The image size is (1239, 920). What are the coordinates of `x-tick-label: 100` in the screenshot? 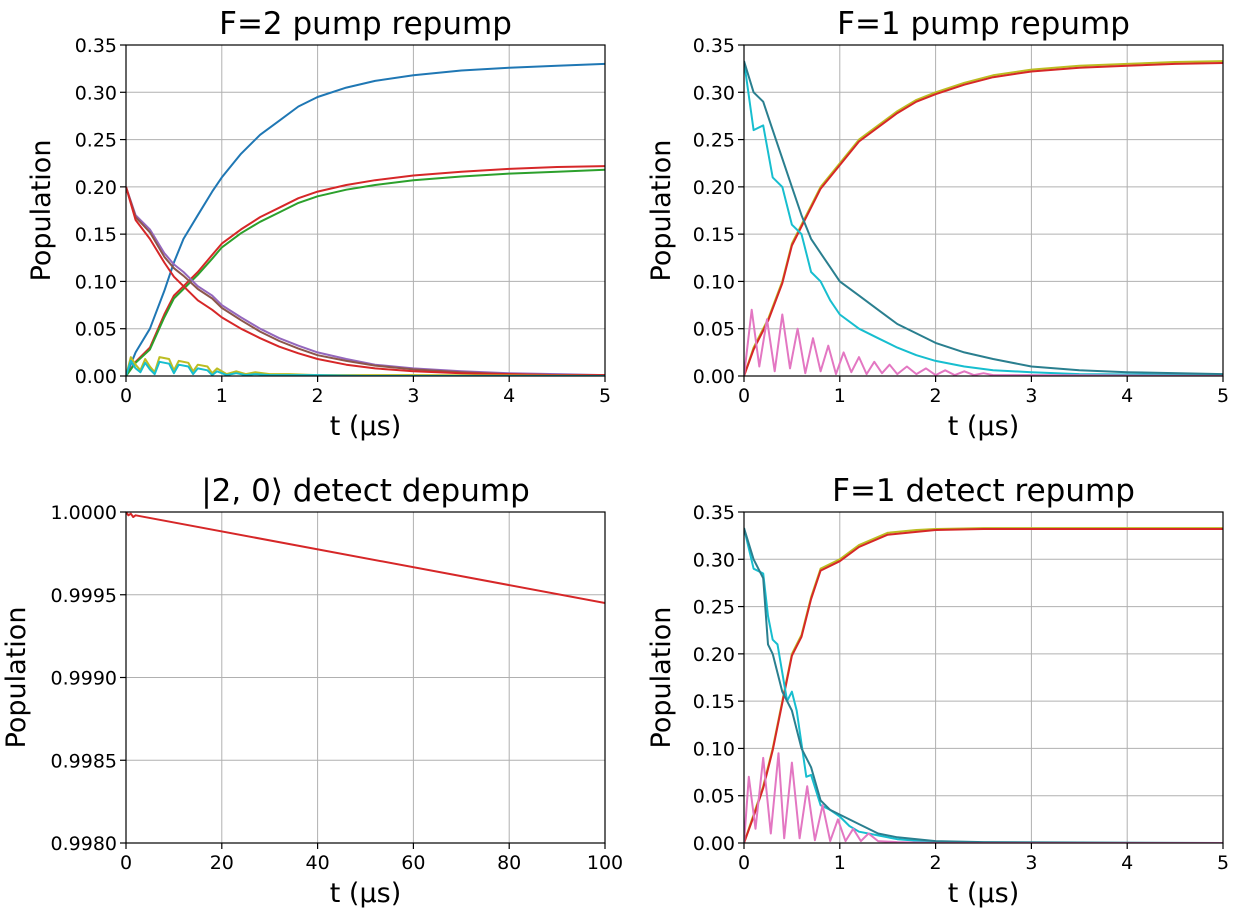 It's located at (605, 863).